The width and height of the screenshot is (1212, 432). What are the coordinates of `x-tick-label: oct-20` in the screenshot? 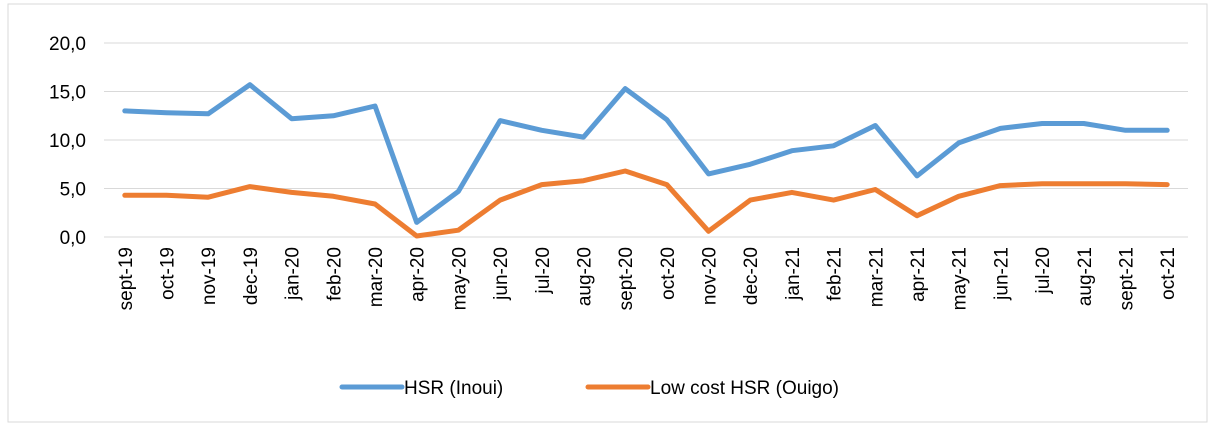 It's located at (668, 273).